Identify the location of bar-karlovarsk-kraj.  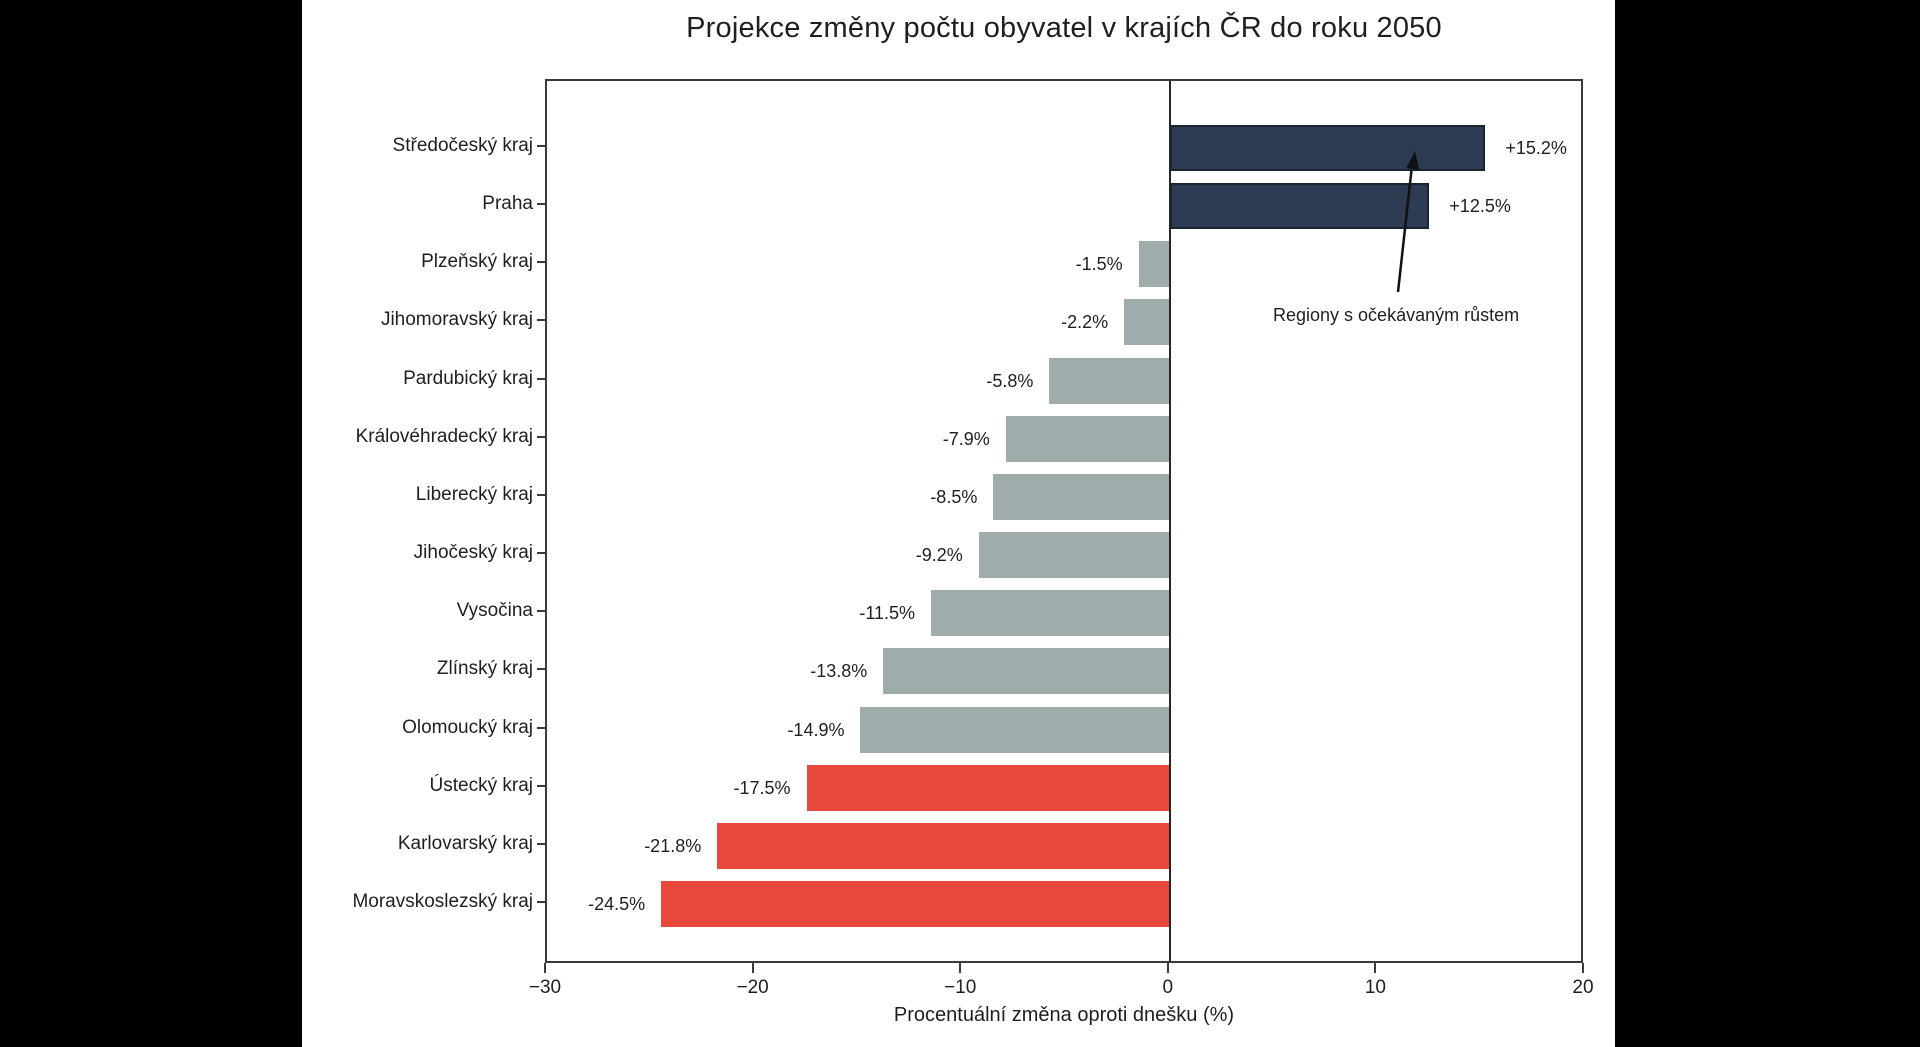
(943, 845).